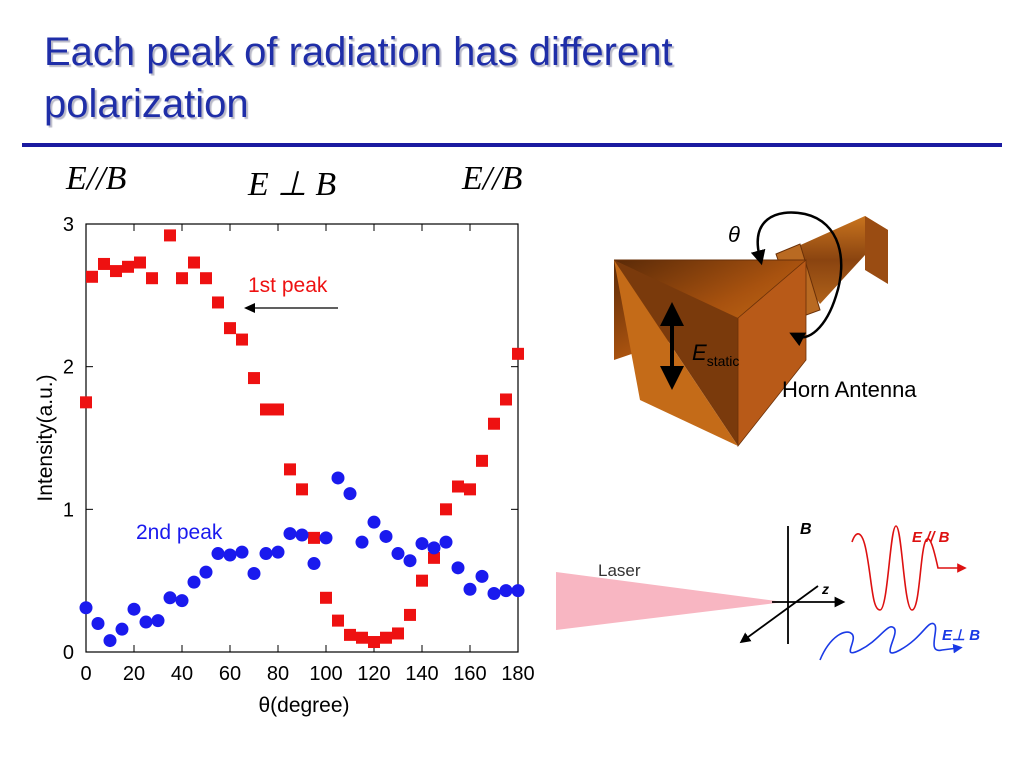 The height and width of the screenshot is (768, 1024). What do you see at coordinates (146, 104) in the screenshot?
I see `title-line-2: polarization` at bounding box center [146, 104].